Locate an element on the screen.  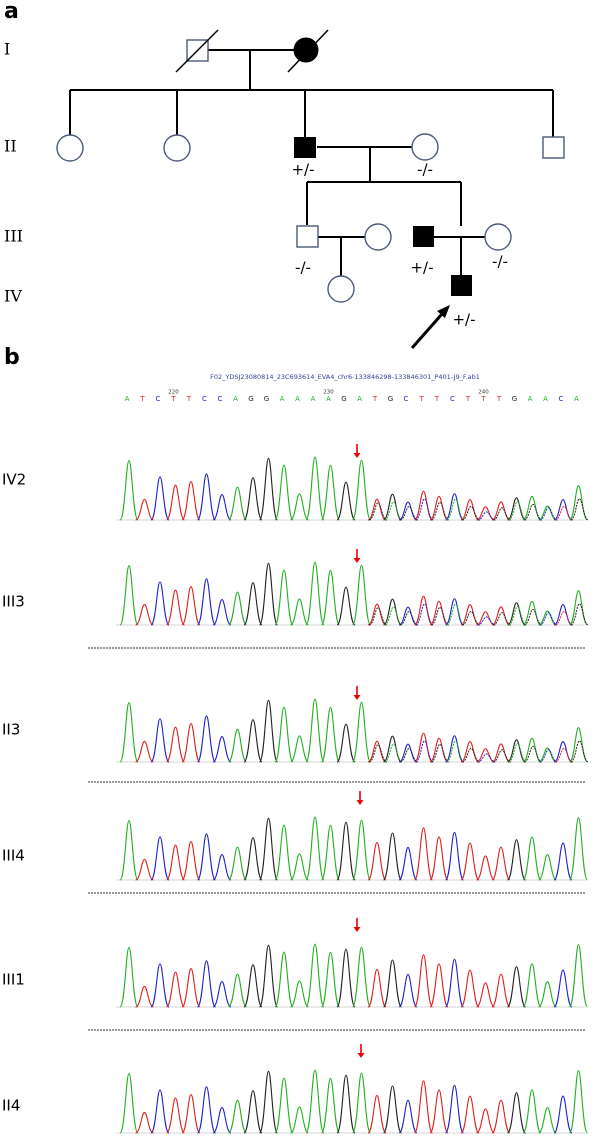
mutation-arrow-head is located at coordinates (357, 697).